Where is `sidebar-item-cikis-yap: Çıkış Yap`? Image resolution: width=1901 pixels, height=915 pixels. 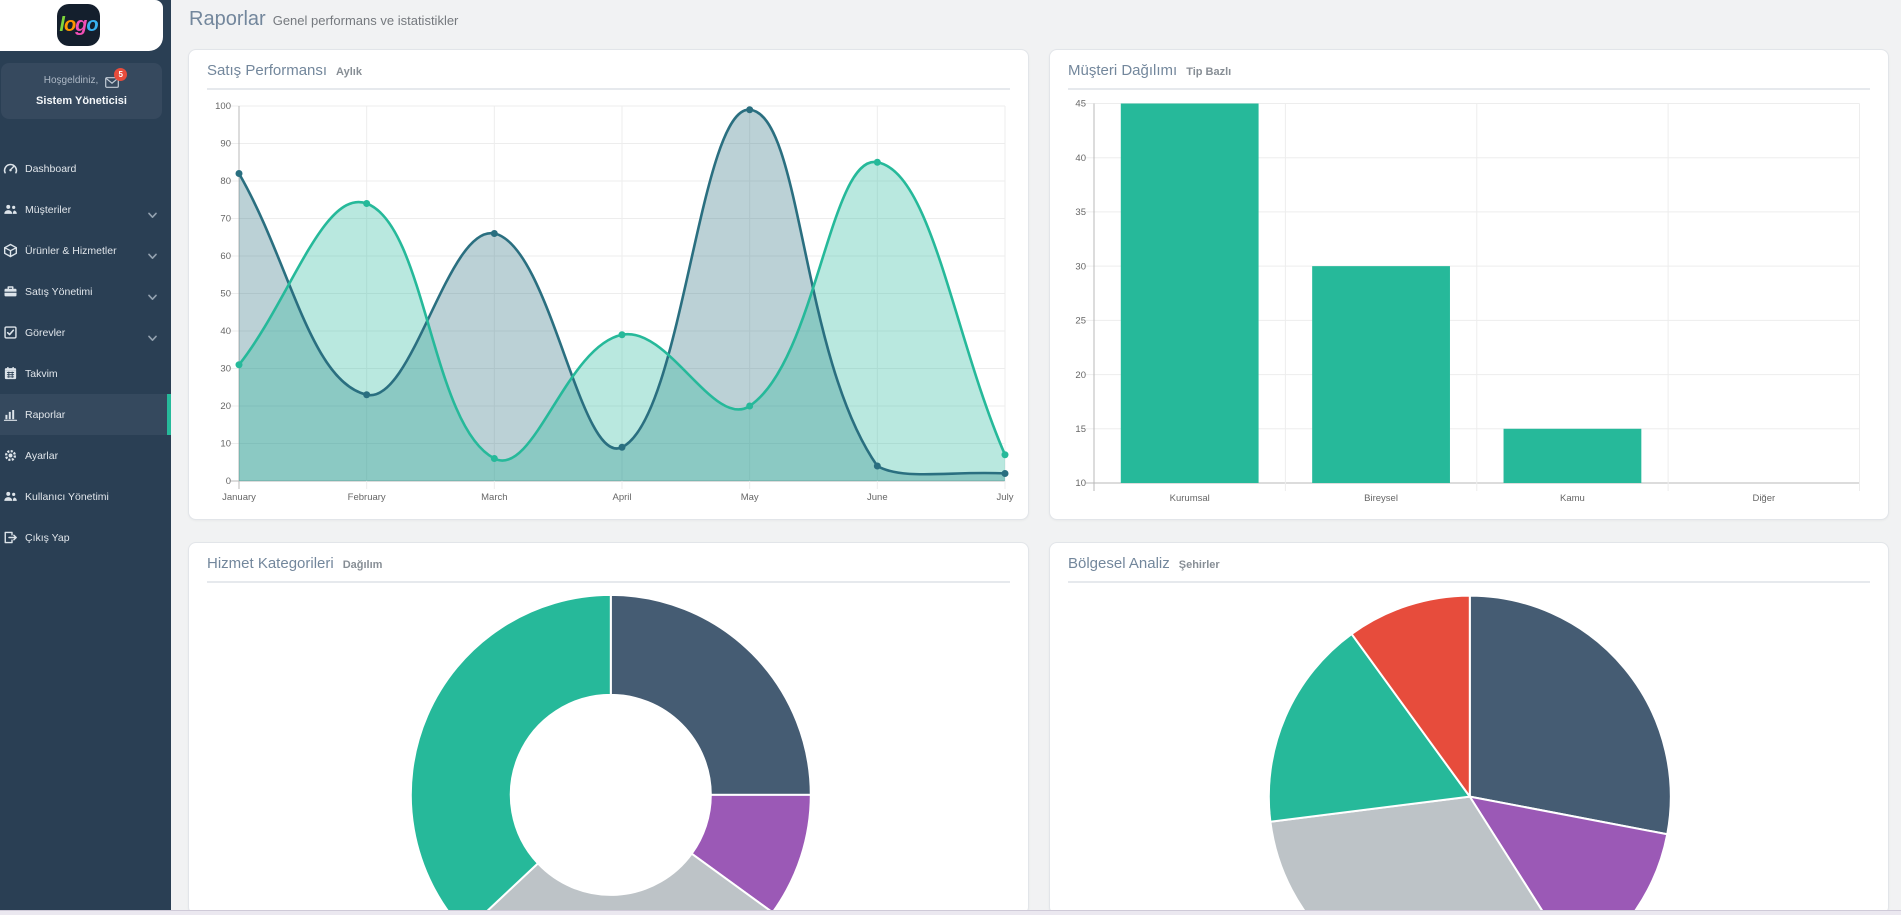
sidebar-item-cikis-yap: Çıkış Yap is located at coordinates (85, 537).